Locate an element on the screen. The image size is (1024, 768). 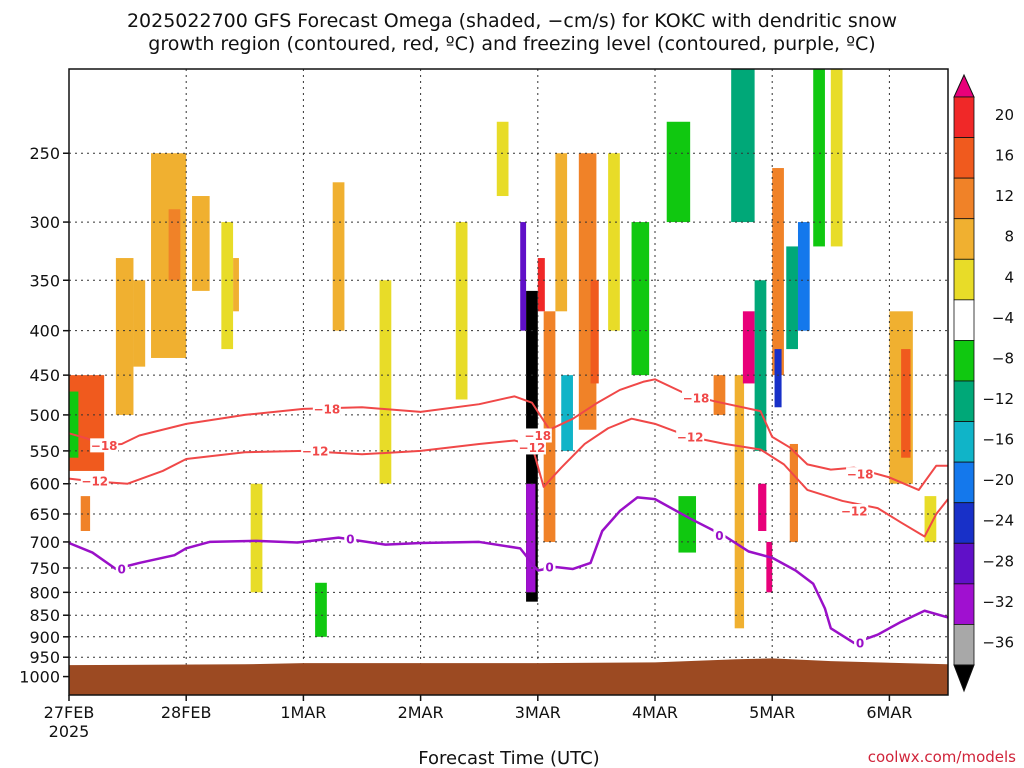
y-tick-label: 850 is located at coordinates (44, 615).